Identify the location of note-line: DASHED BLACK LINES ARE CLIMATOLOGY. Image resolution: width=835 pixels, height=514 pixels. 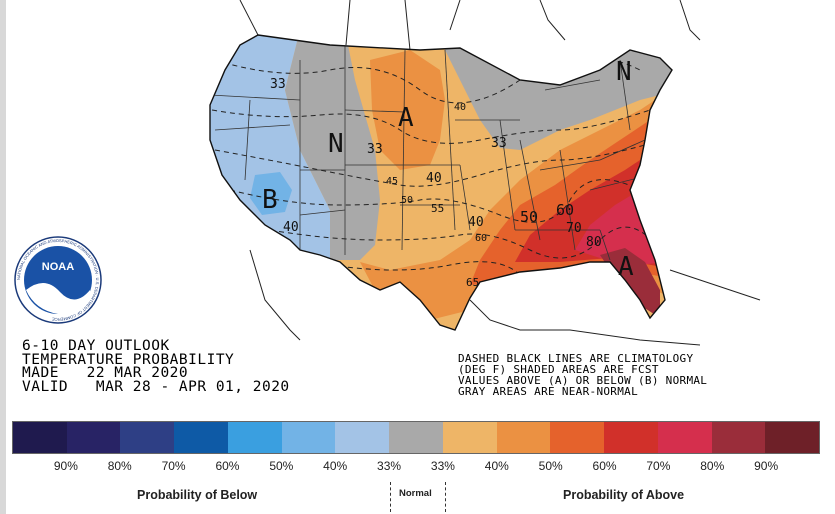
(576, 358).